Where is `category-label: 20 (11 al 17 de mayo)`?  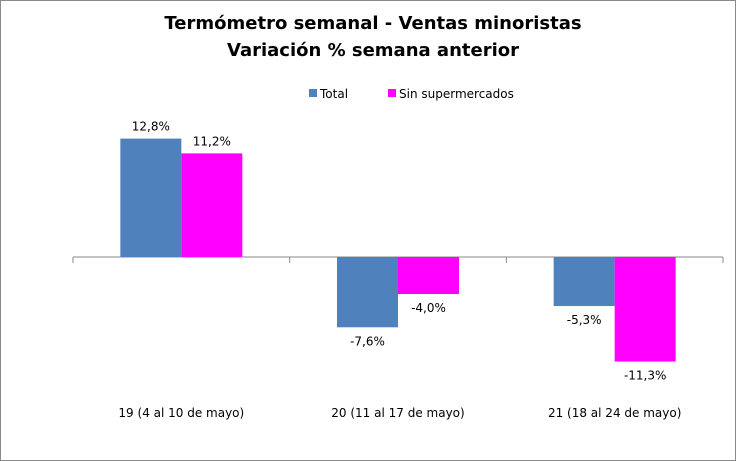 category-label: 20 (11 al 17 de mayo) is located at coordinates (397, 413).